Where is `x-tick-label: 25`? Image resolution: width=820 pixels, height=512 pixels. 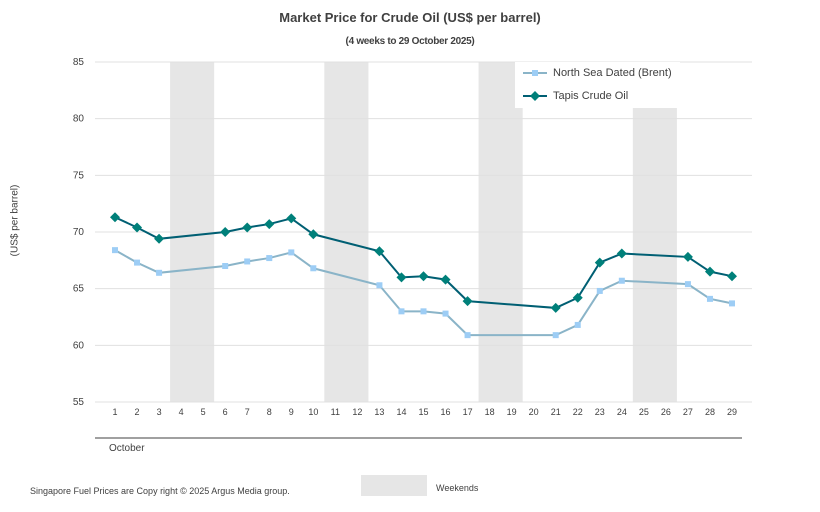
x-tick-label: 25 is located at coordinates (644, 412).